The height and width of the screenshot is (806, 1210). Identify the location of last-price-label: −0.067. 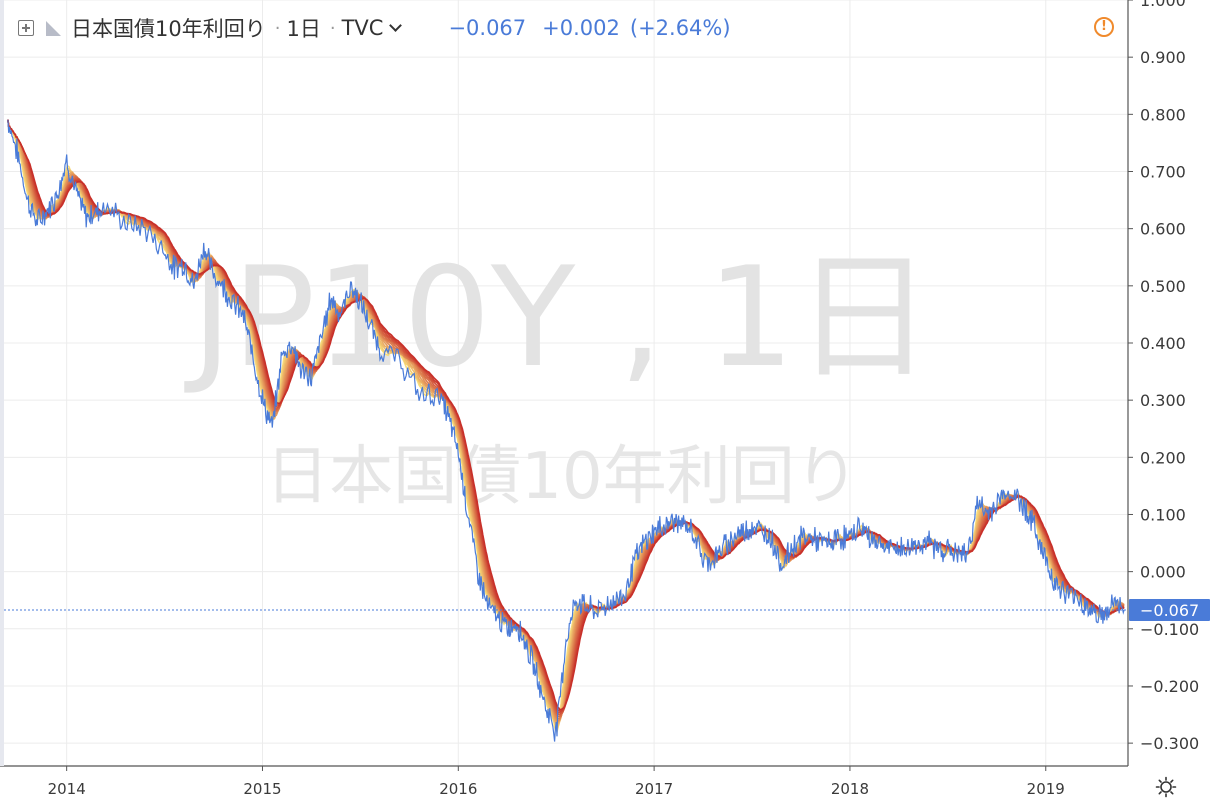
(1169, 610).